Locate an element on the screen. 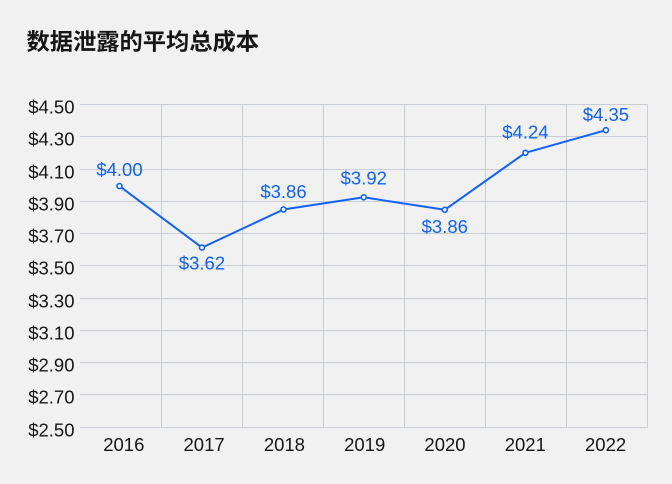  svg-text: $3.90 is located at coordinates (51, 203).